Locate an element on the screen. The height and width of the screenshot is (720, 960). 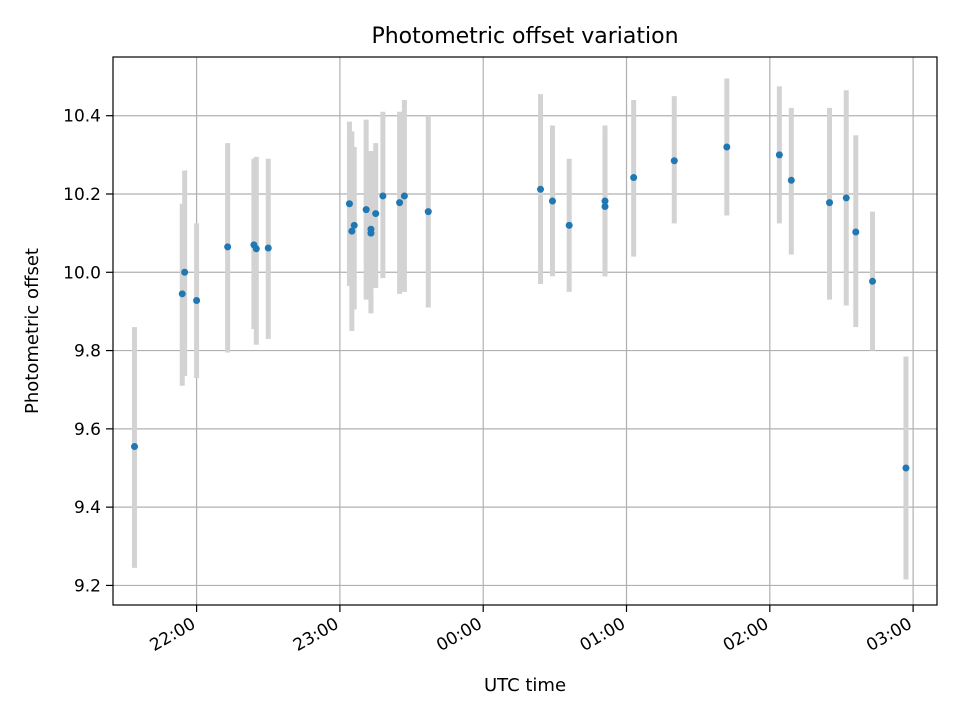
y-axis-ticks: 9.2 9.4 9.6 9.8 10.0 10.2 10.4 is located at coordinates (88, 351).